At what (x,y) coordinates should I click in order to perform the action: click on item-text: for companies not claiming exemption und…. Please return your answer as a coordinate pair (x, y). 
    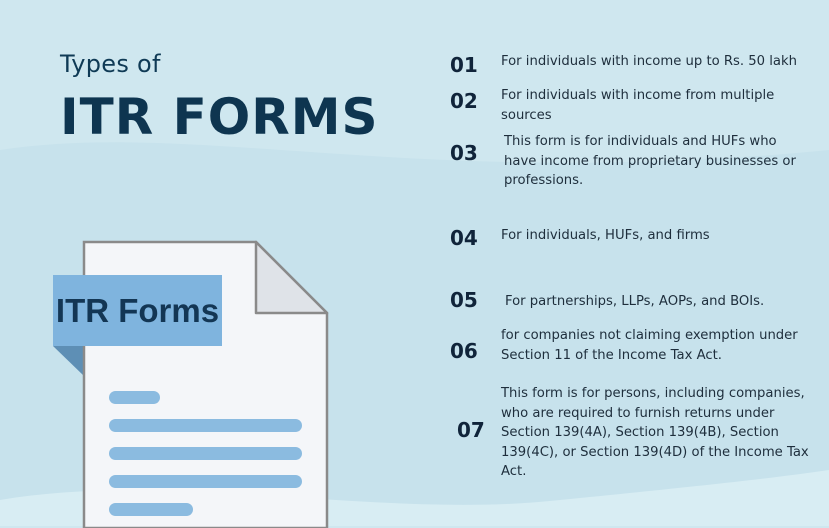
    Looking at the image, I should click on (649, 345).